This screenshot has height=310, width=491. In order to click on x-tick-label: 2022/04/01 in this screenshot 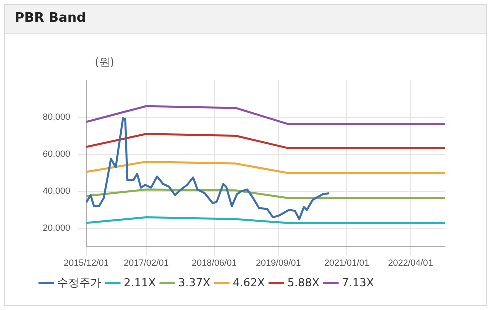, I will do `click(411, 263)`.